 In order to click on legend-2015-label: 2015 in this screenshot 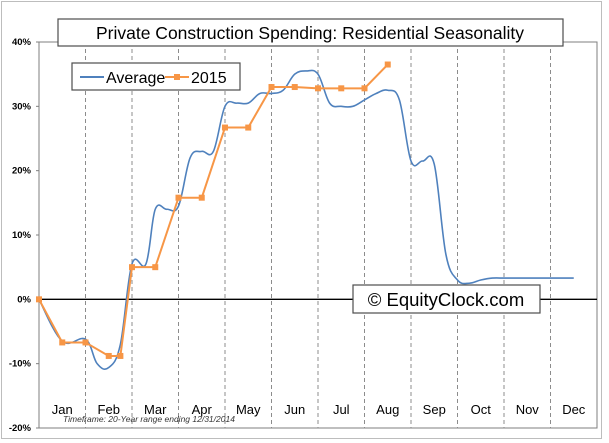, I will do `click(209, 78)`.